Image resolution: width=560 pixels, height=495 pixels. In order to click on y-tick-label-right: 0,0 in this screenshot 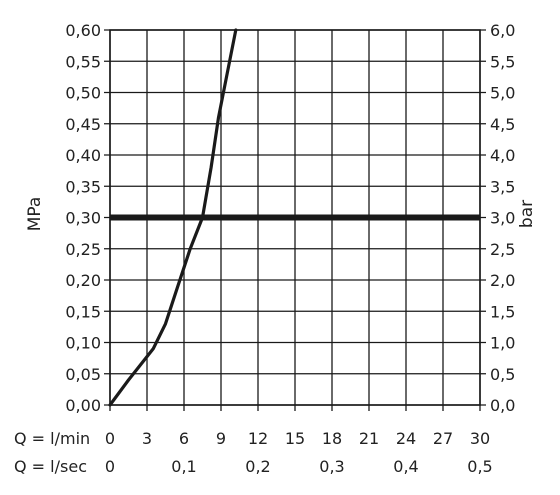, I will do `click(502, 405)`.